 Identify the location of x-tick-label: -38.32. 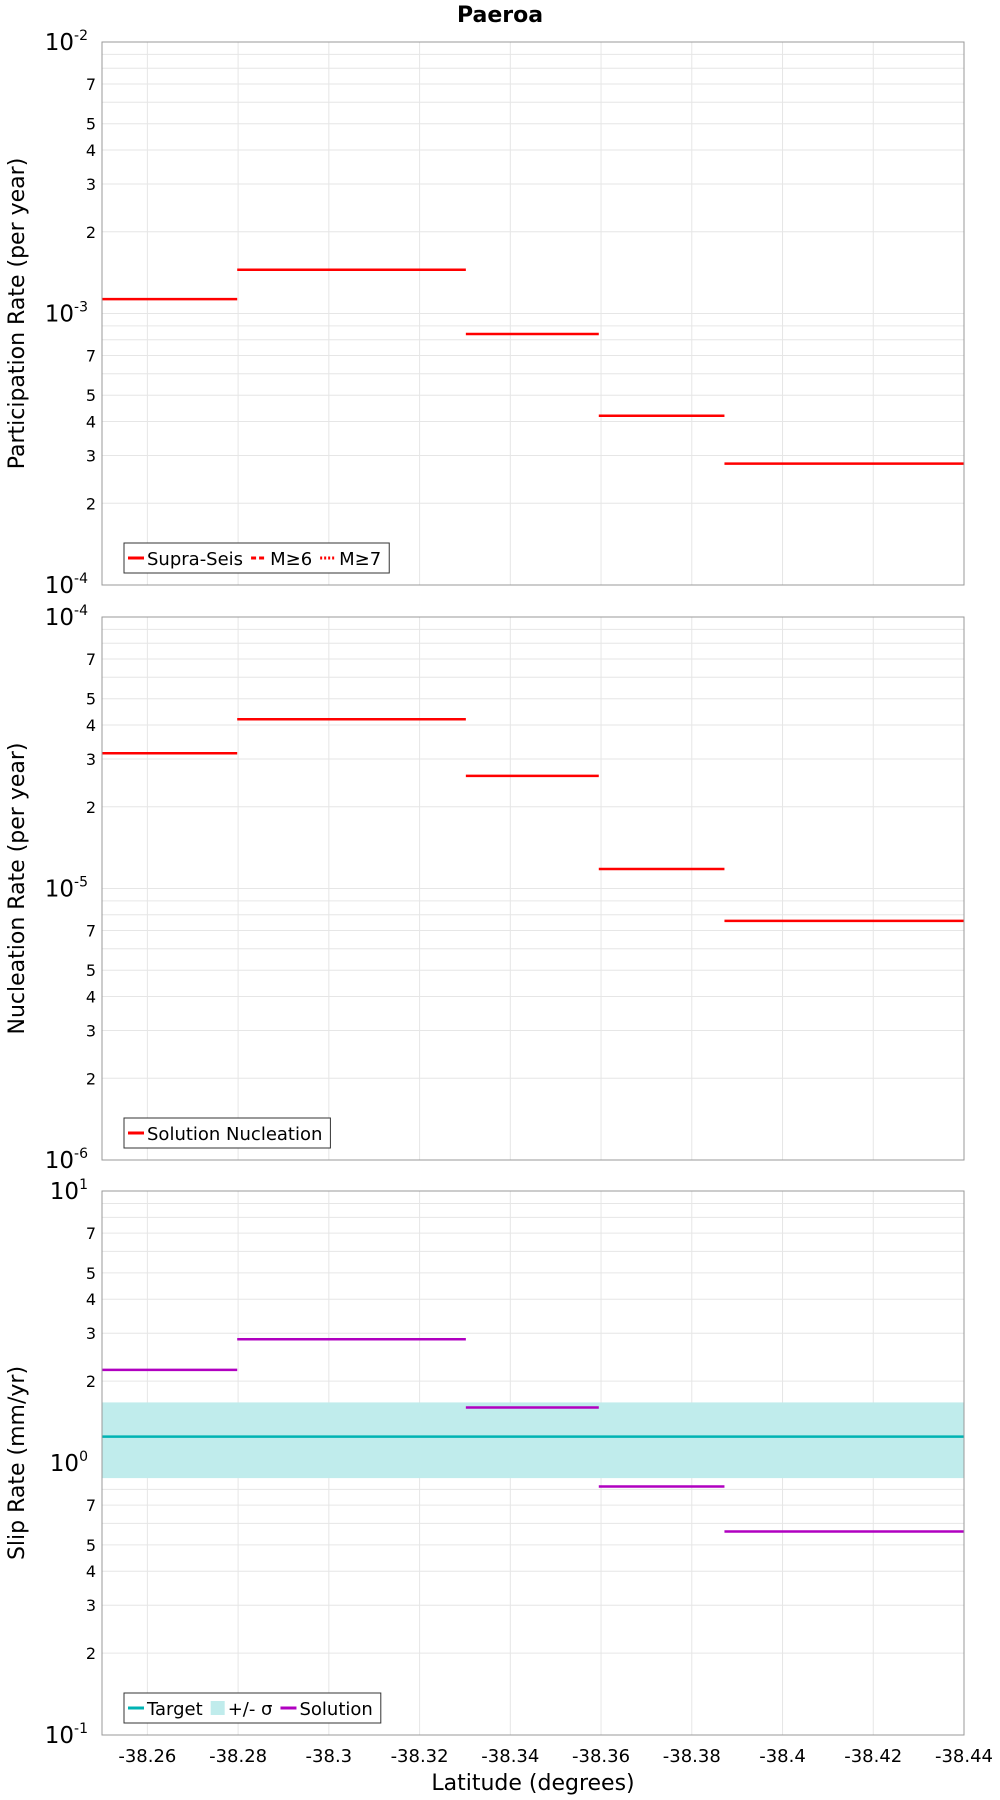
(420, 1756).